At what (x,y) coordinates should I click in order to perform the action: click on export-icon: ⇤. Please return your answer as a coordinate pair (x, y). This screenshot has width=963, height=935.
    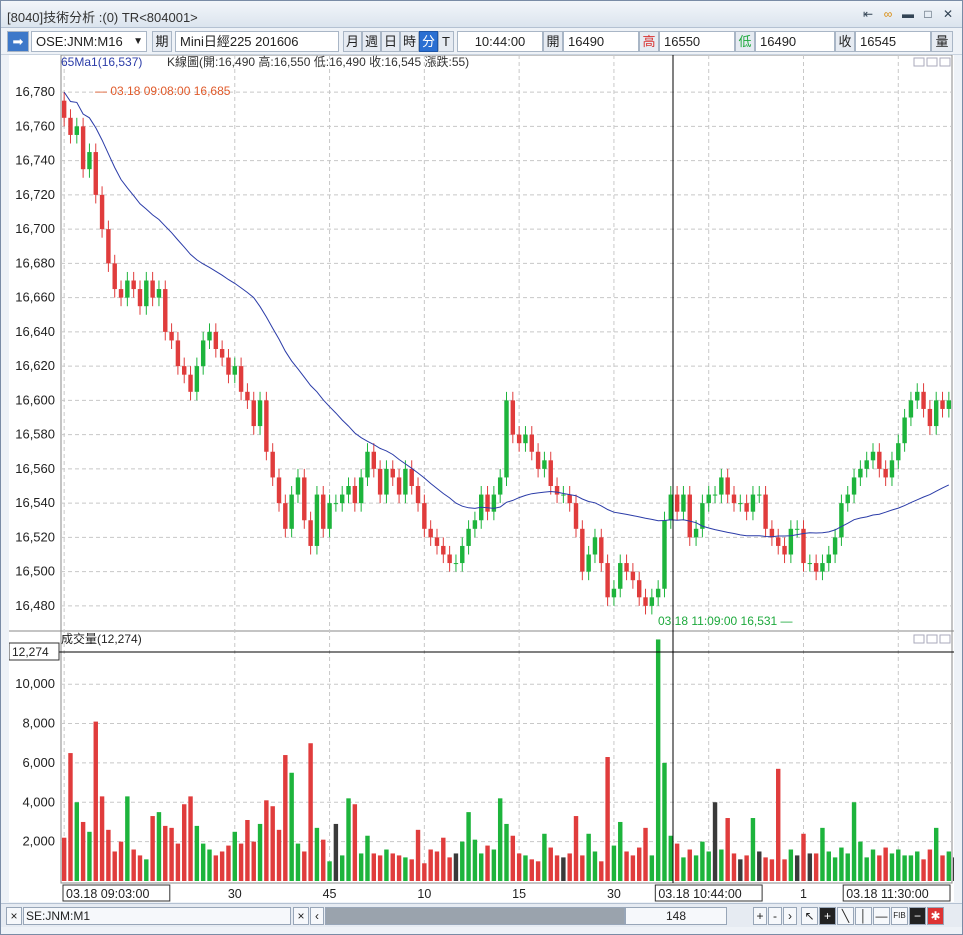
    Looking at the image, I should click on (868, 14).